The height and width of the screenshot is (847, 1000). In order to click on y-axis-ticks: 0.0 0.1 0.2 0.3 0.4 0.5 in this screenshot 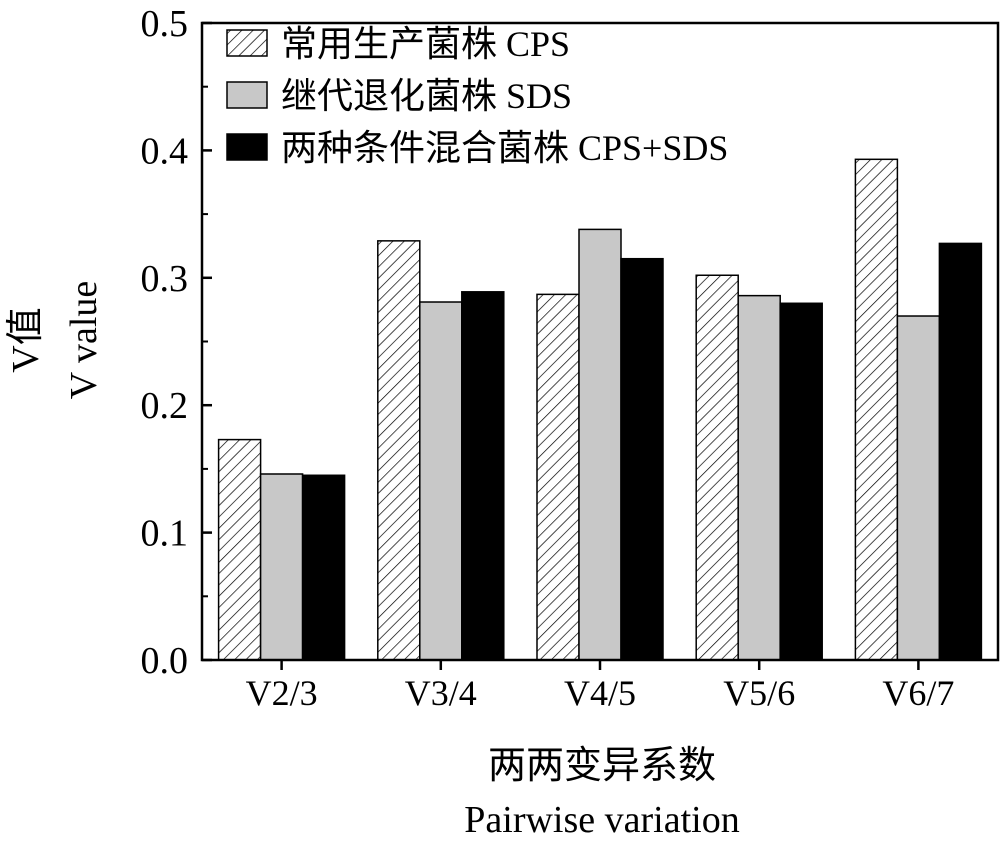, I will do `click(176, 342)`.